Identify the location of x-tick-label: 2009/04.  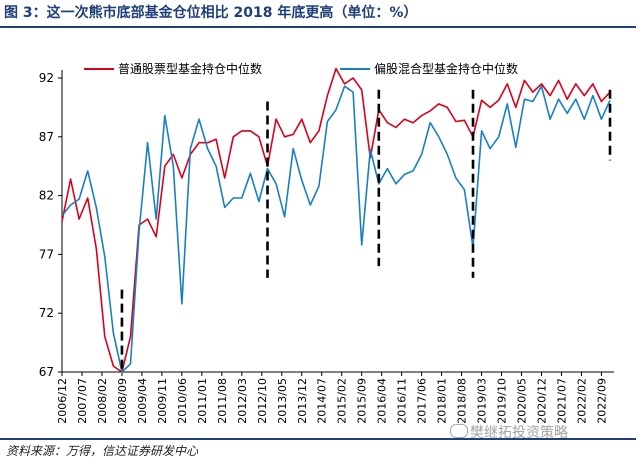
(142, 401).